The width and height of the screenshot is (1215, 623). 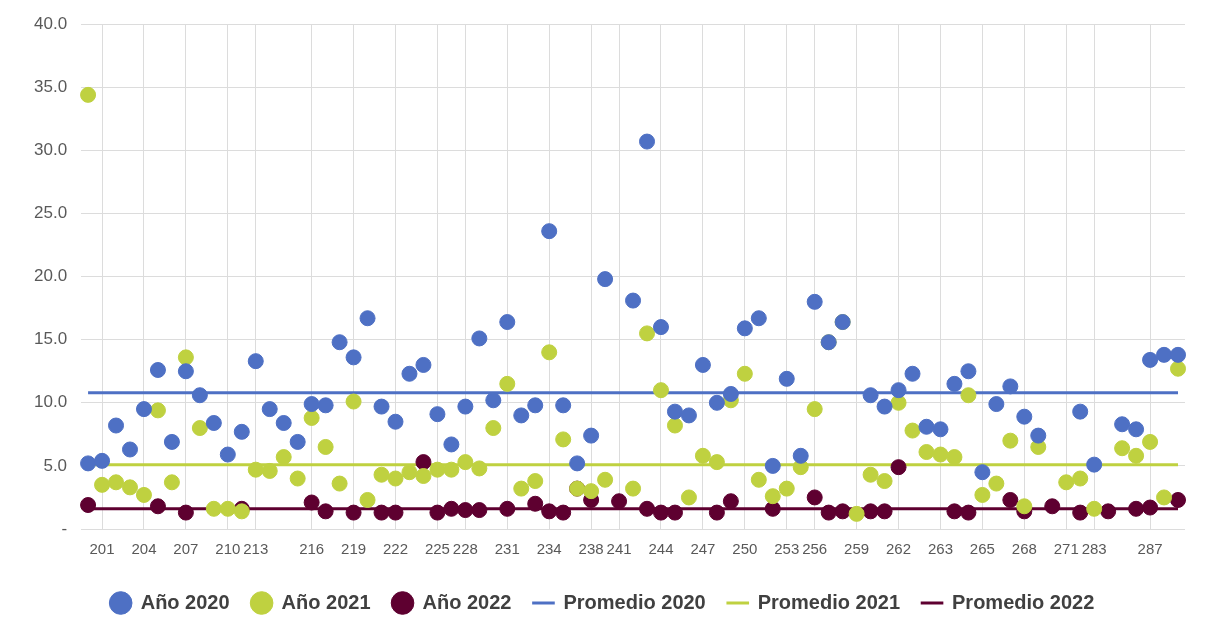 I want to click on y-tick-label: 15.0, so click(x=50, y=339).